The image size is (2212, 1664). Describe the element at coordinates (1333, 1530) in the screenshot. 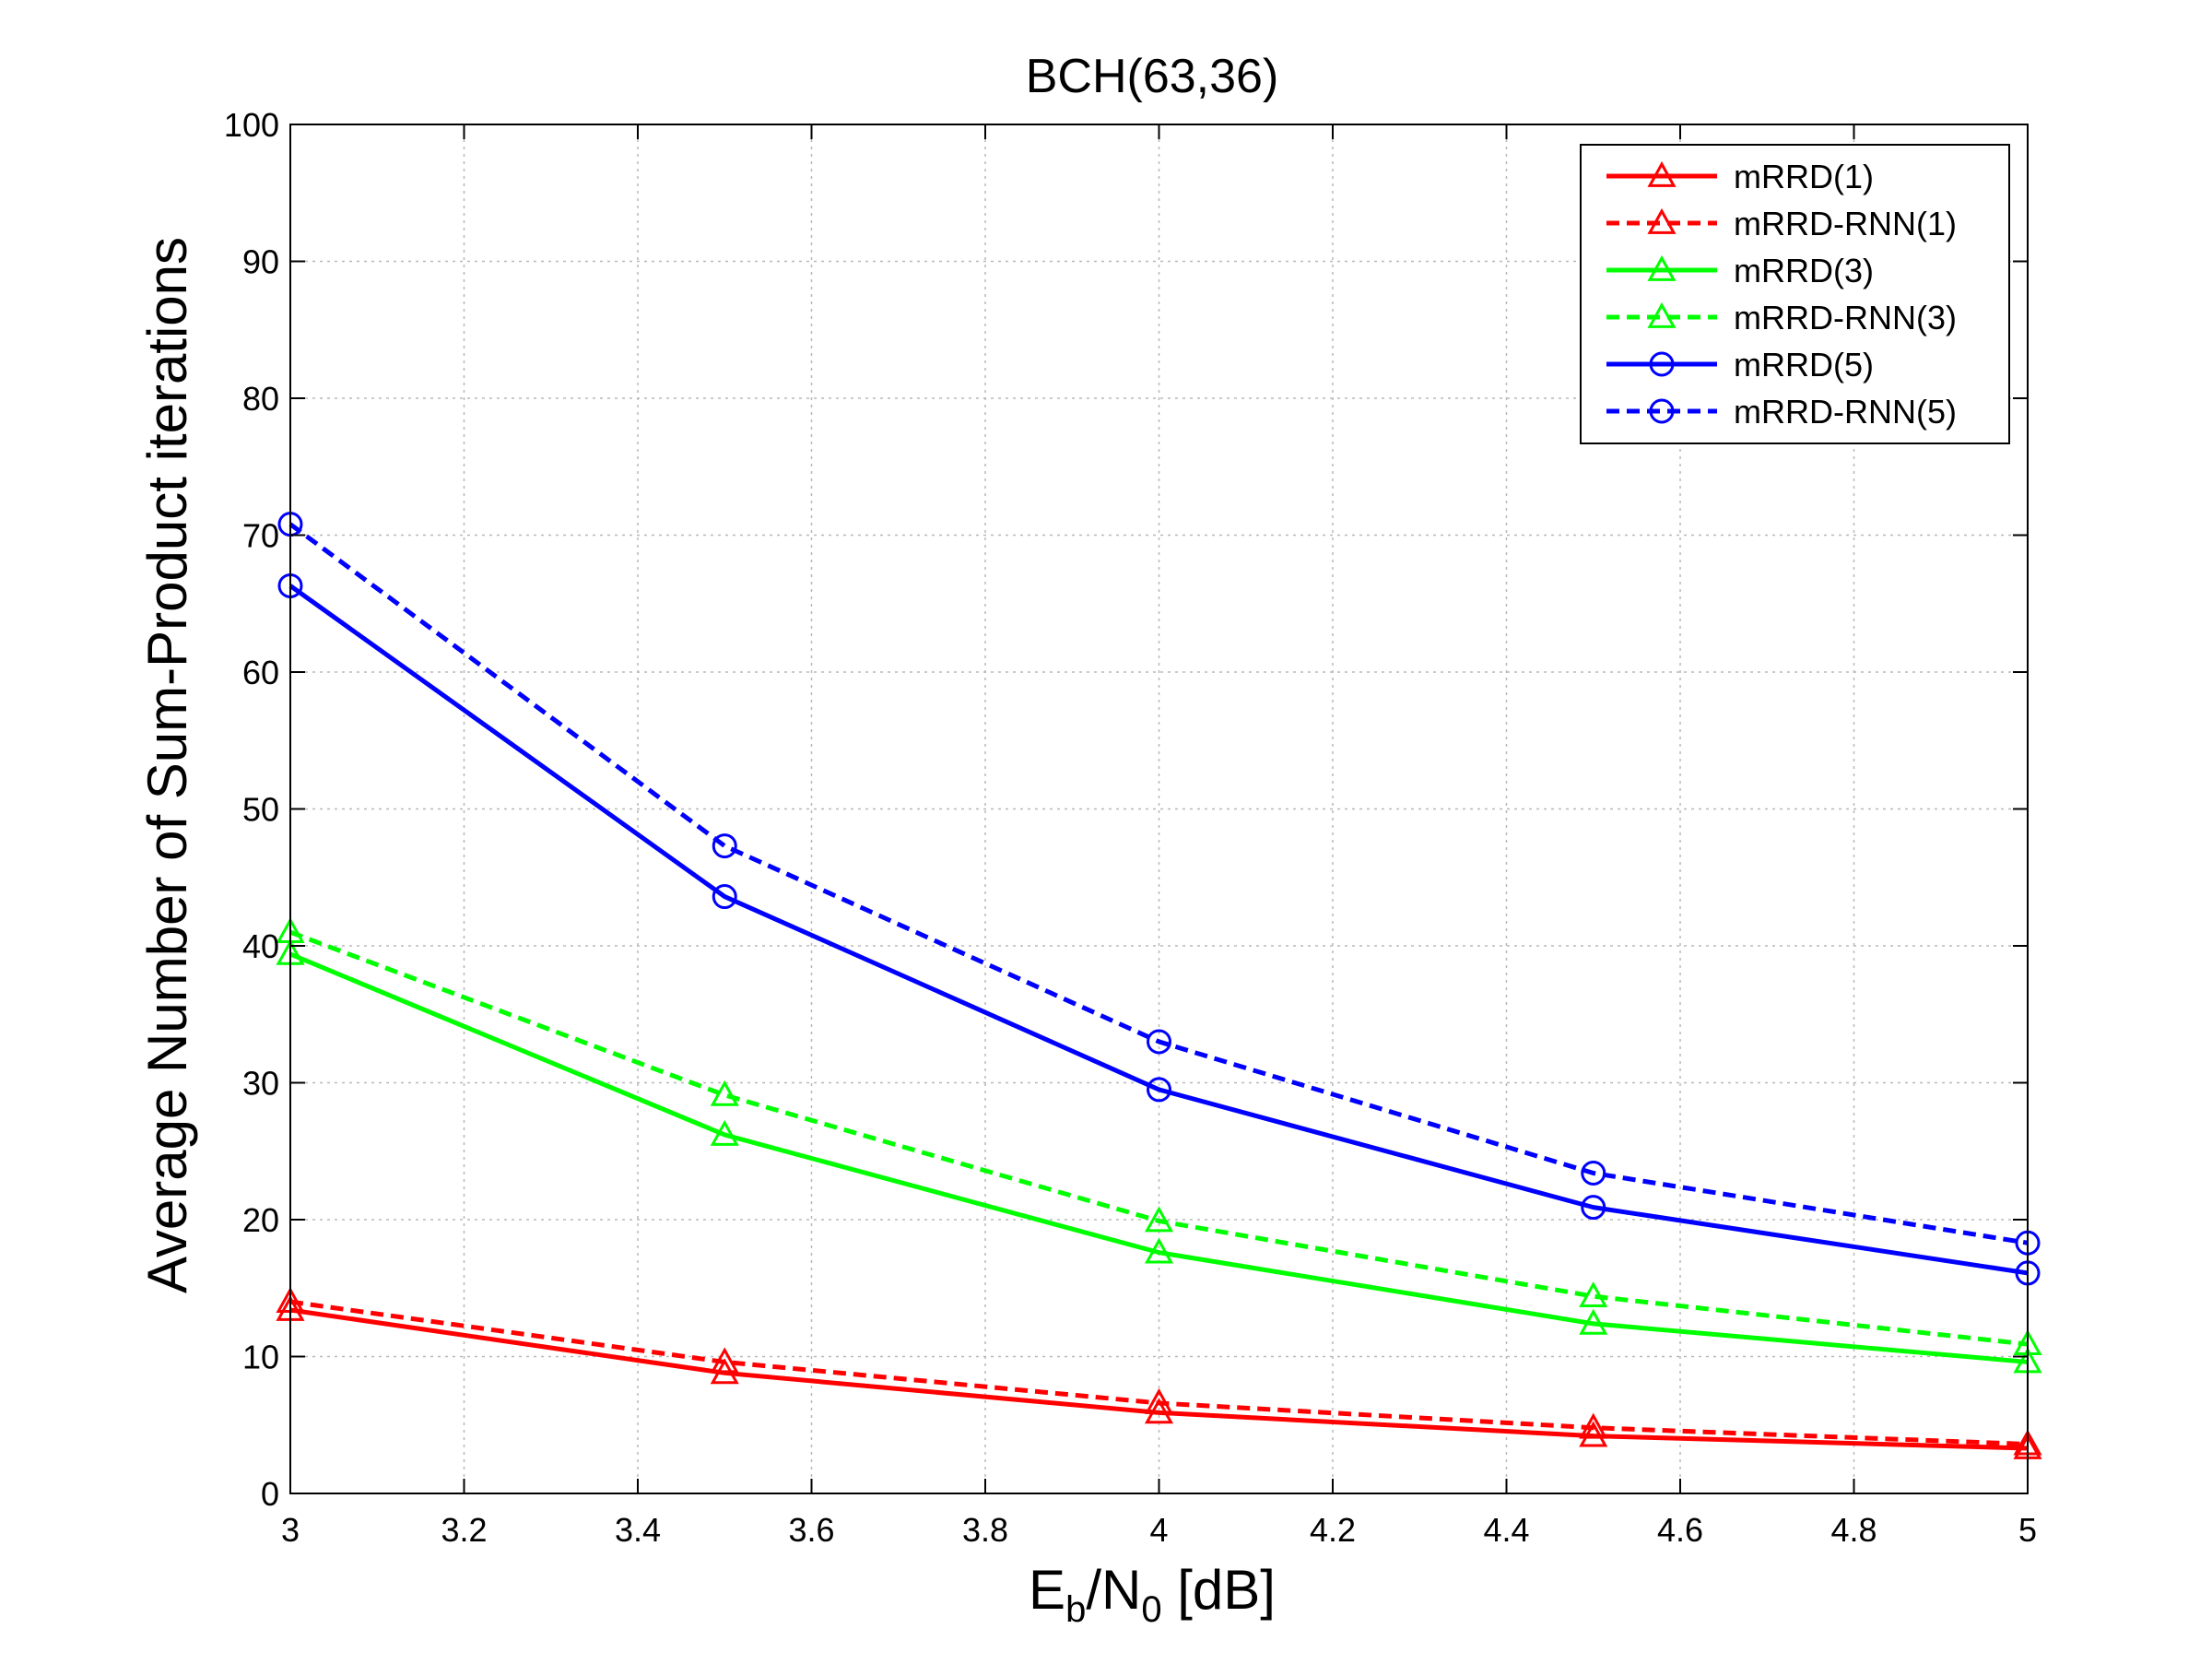

I see `x-tick-label: 4.2` at that location.